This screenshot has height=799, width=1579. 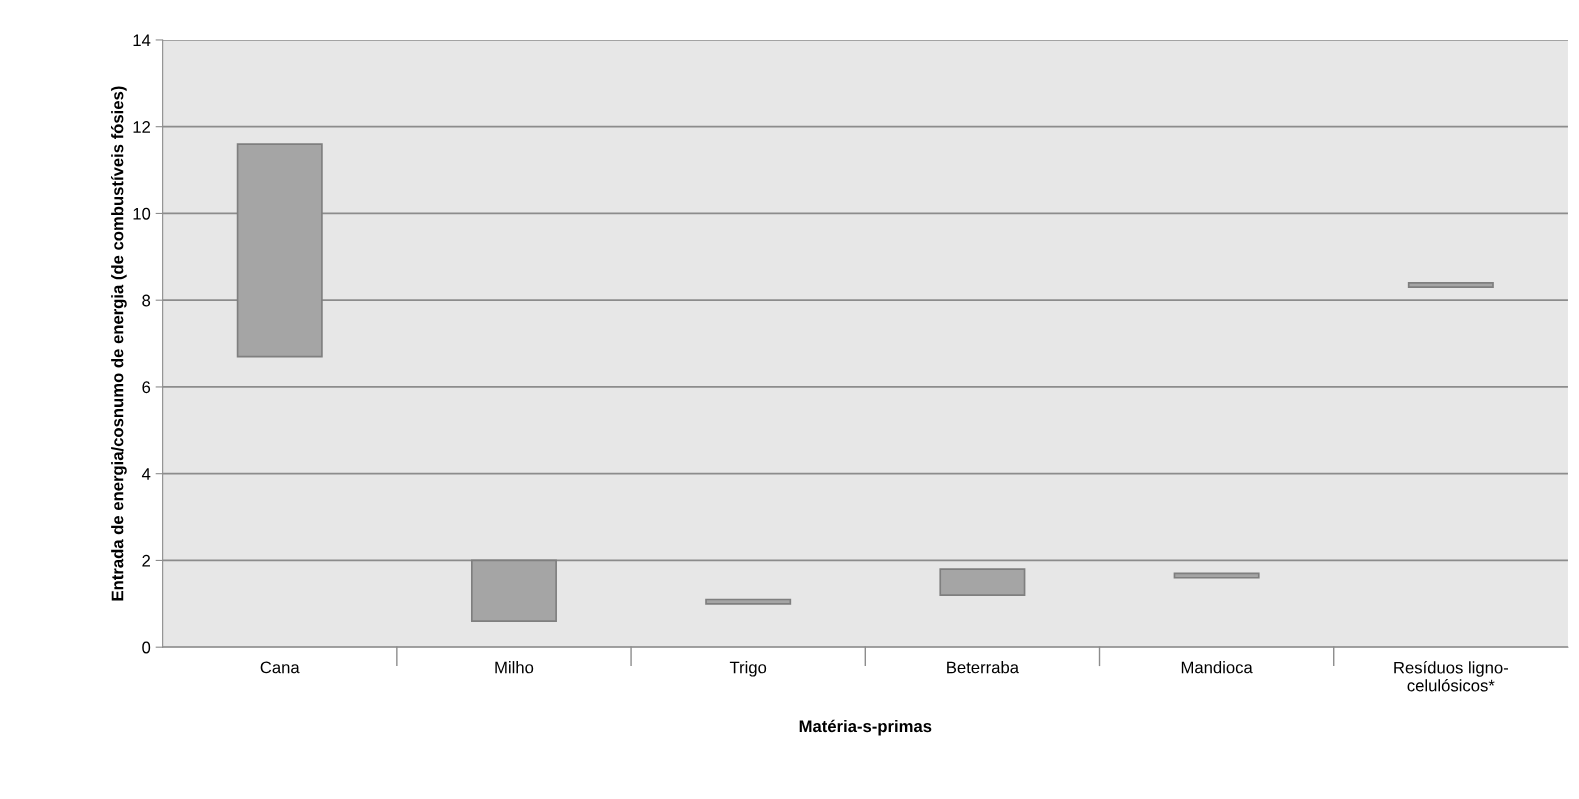 I want to click on x-tick-label: Mandioca, so click(x=1217, y=667).